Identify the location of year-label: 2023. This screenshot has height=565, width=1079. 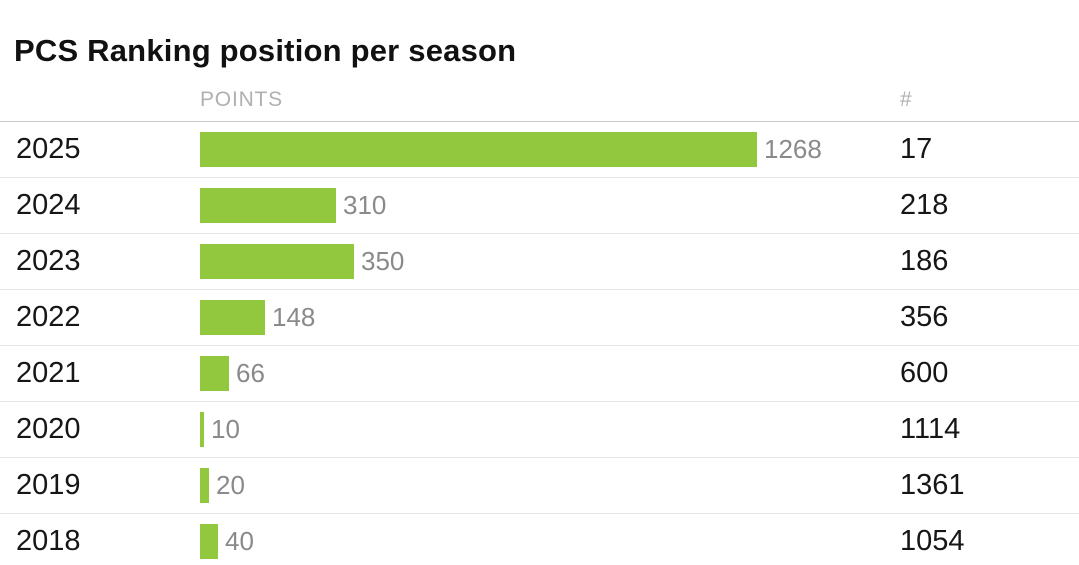
(48, 261).